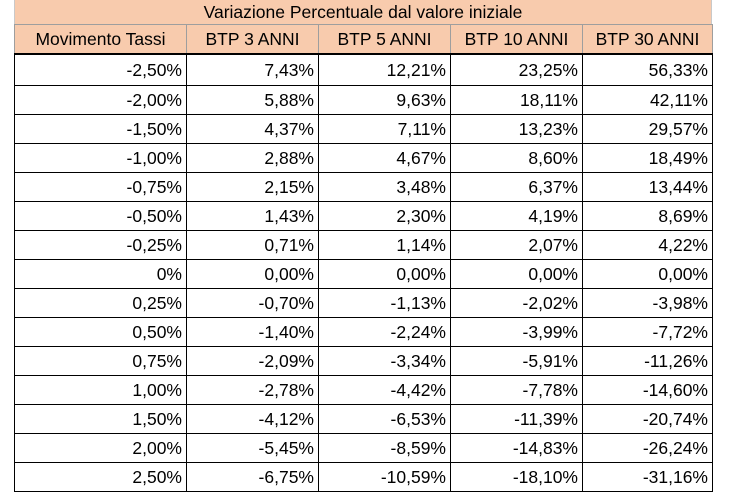  What do you see at coordinates (516, 303) in the screenshot?
I see `cell-btp-10-anni: -2,02%` at bounding box center [516, 303].